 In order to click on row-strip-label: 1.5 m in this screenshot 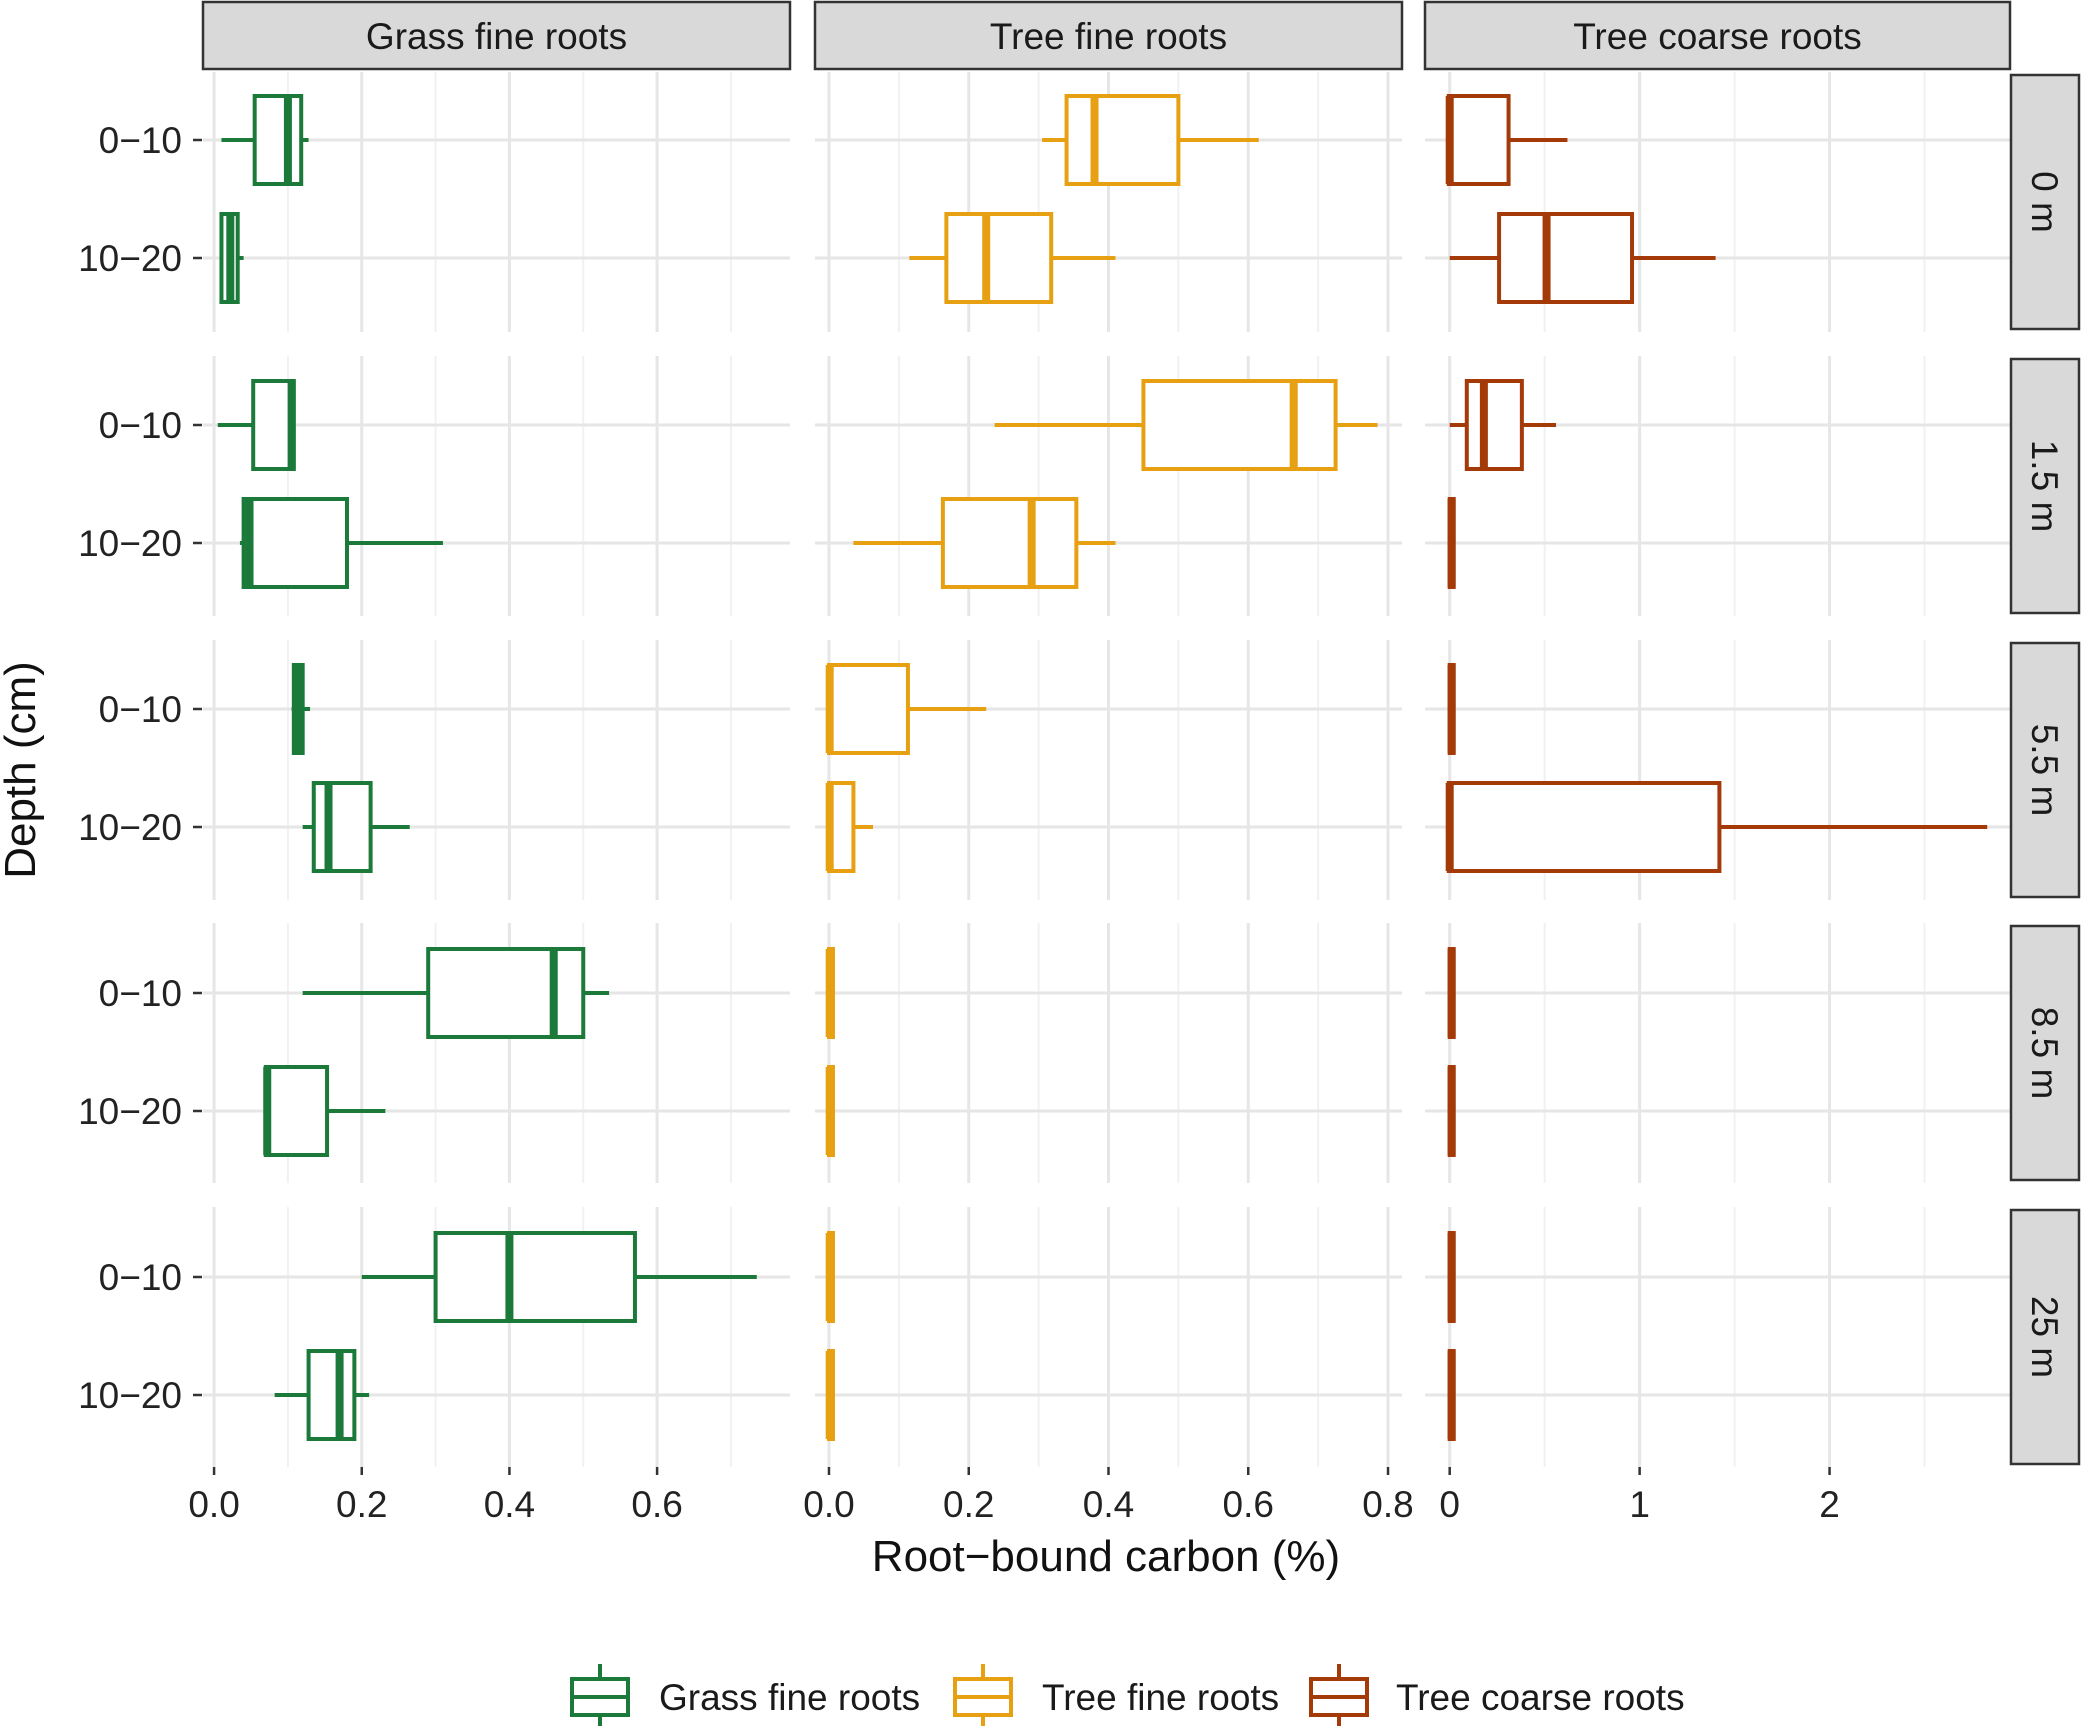, I will do `click(2044, 486)`.